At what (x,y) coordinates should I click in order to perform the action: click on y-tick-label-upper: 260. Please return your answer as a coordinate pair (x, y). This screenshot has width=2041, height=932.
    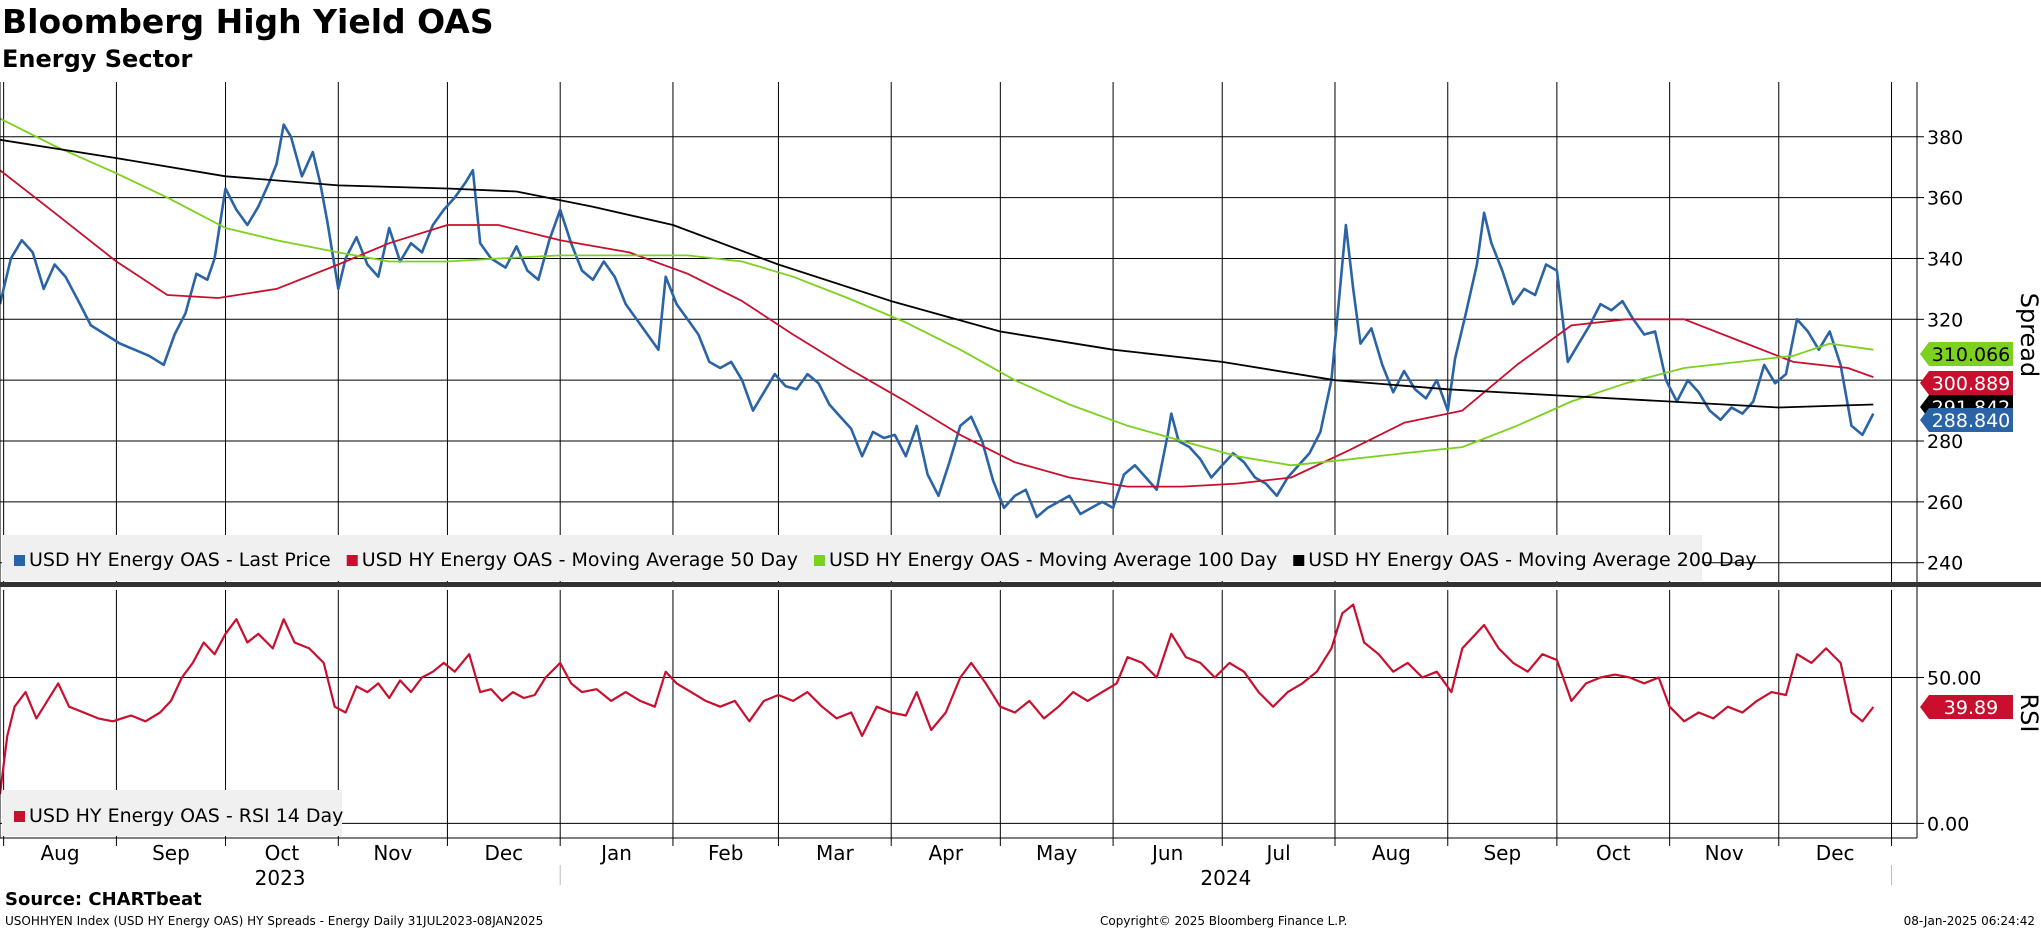
    Looking at the image, I should click on (1945, 503).